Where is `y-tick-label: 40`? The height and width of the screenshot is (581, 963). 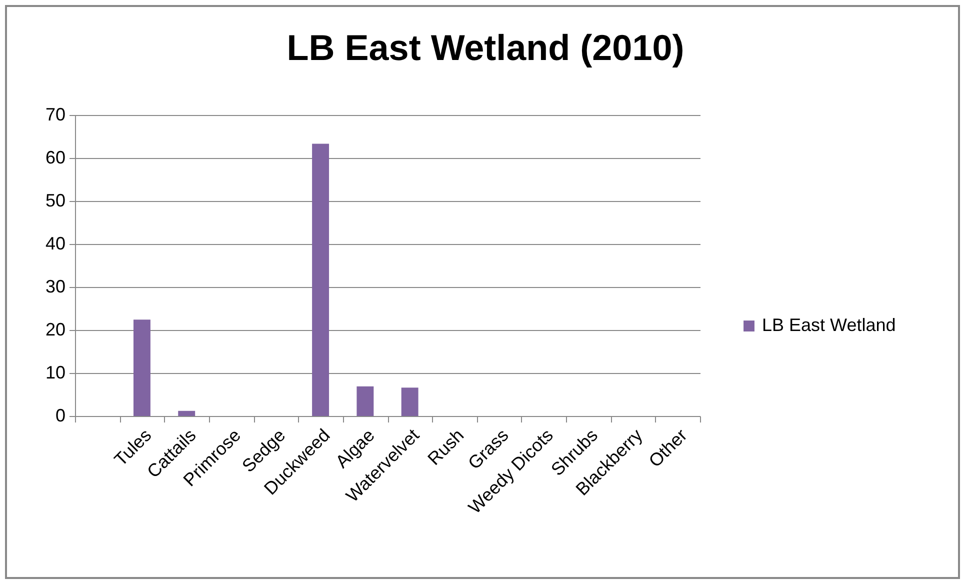 y-tick-label: 40 is located at coordinates (55, 244).